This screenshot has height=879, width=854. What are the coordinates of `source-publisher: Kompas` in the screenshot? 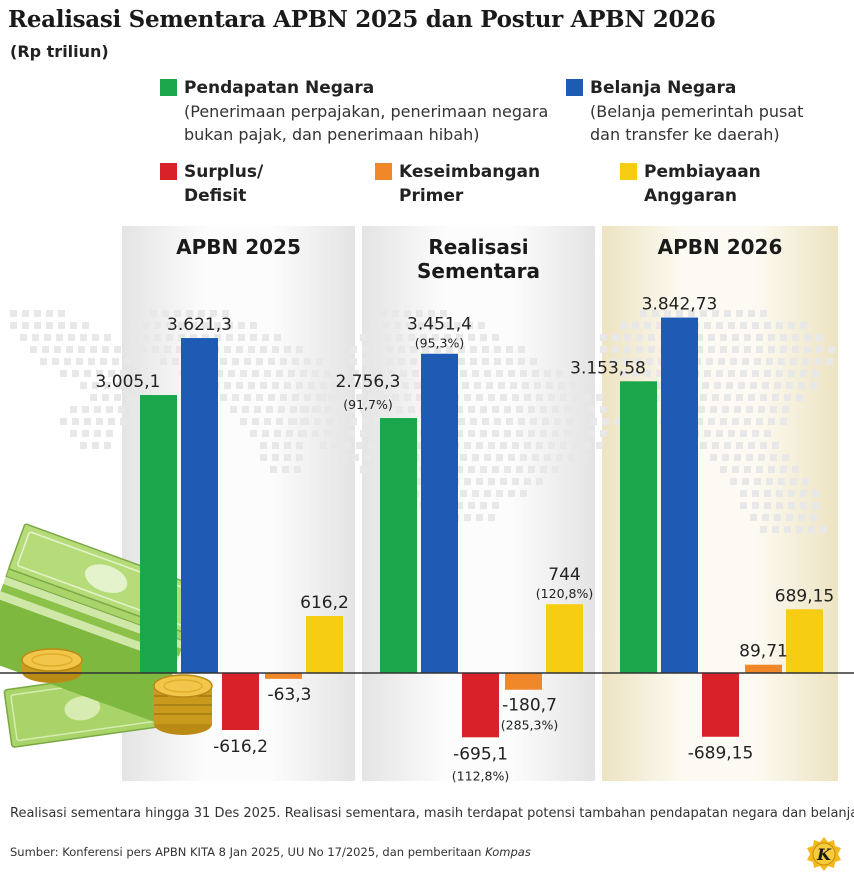 It's located at (508, 852).